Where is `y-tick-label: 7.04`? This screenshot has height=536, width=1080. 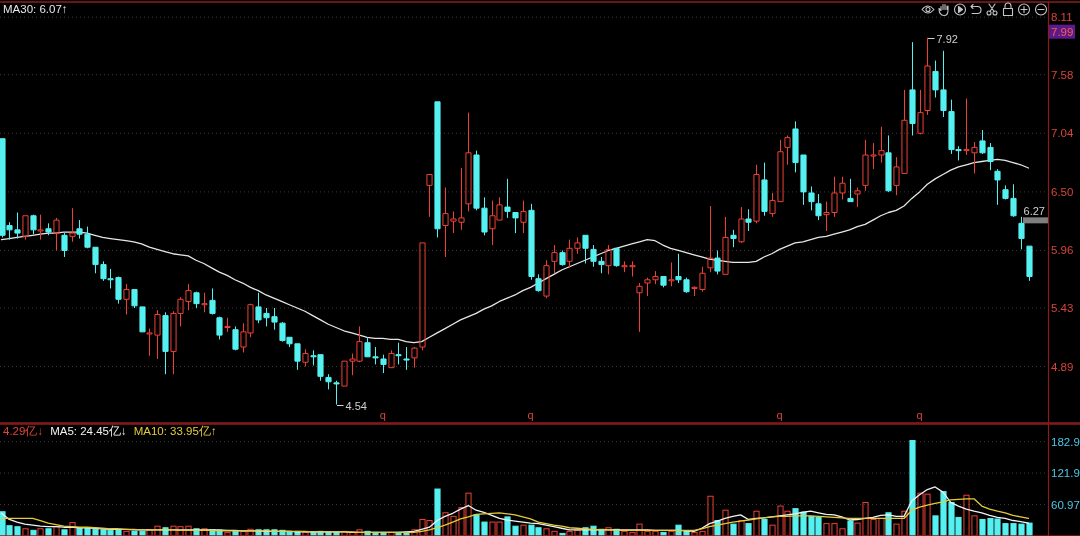 y-tick-label: 7.04 is located at coordinates (1062, 133).